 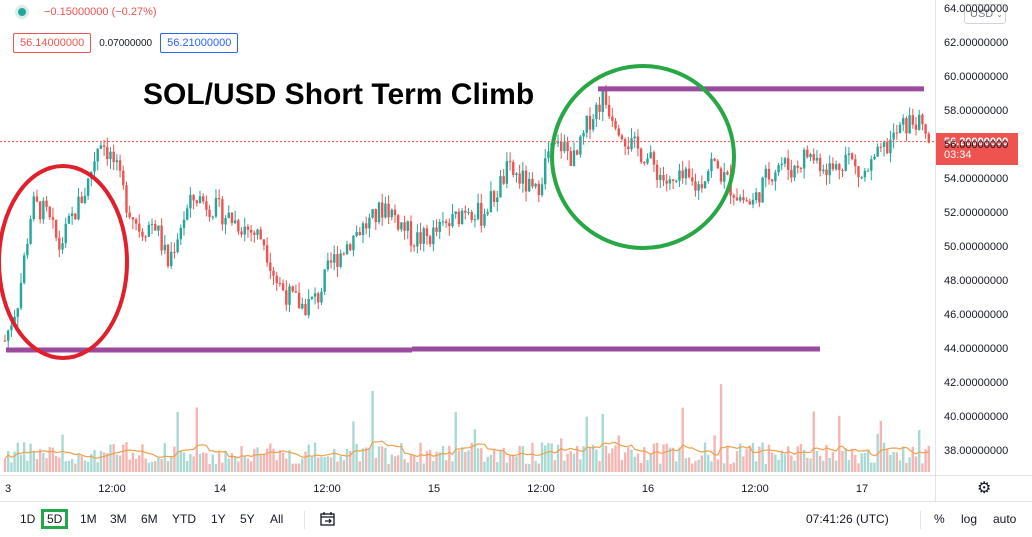 What do you see at coordinates (328, 519) in the screenshot?
I see `calendar-goto-icon` at bounding box center [328, 519].